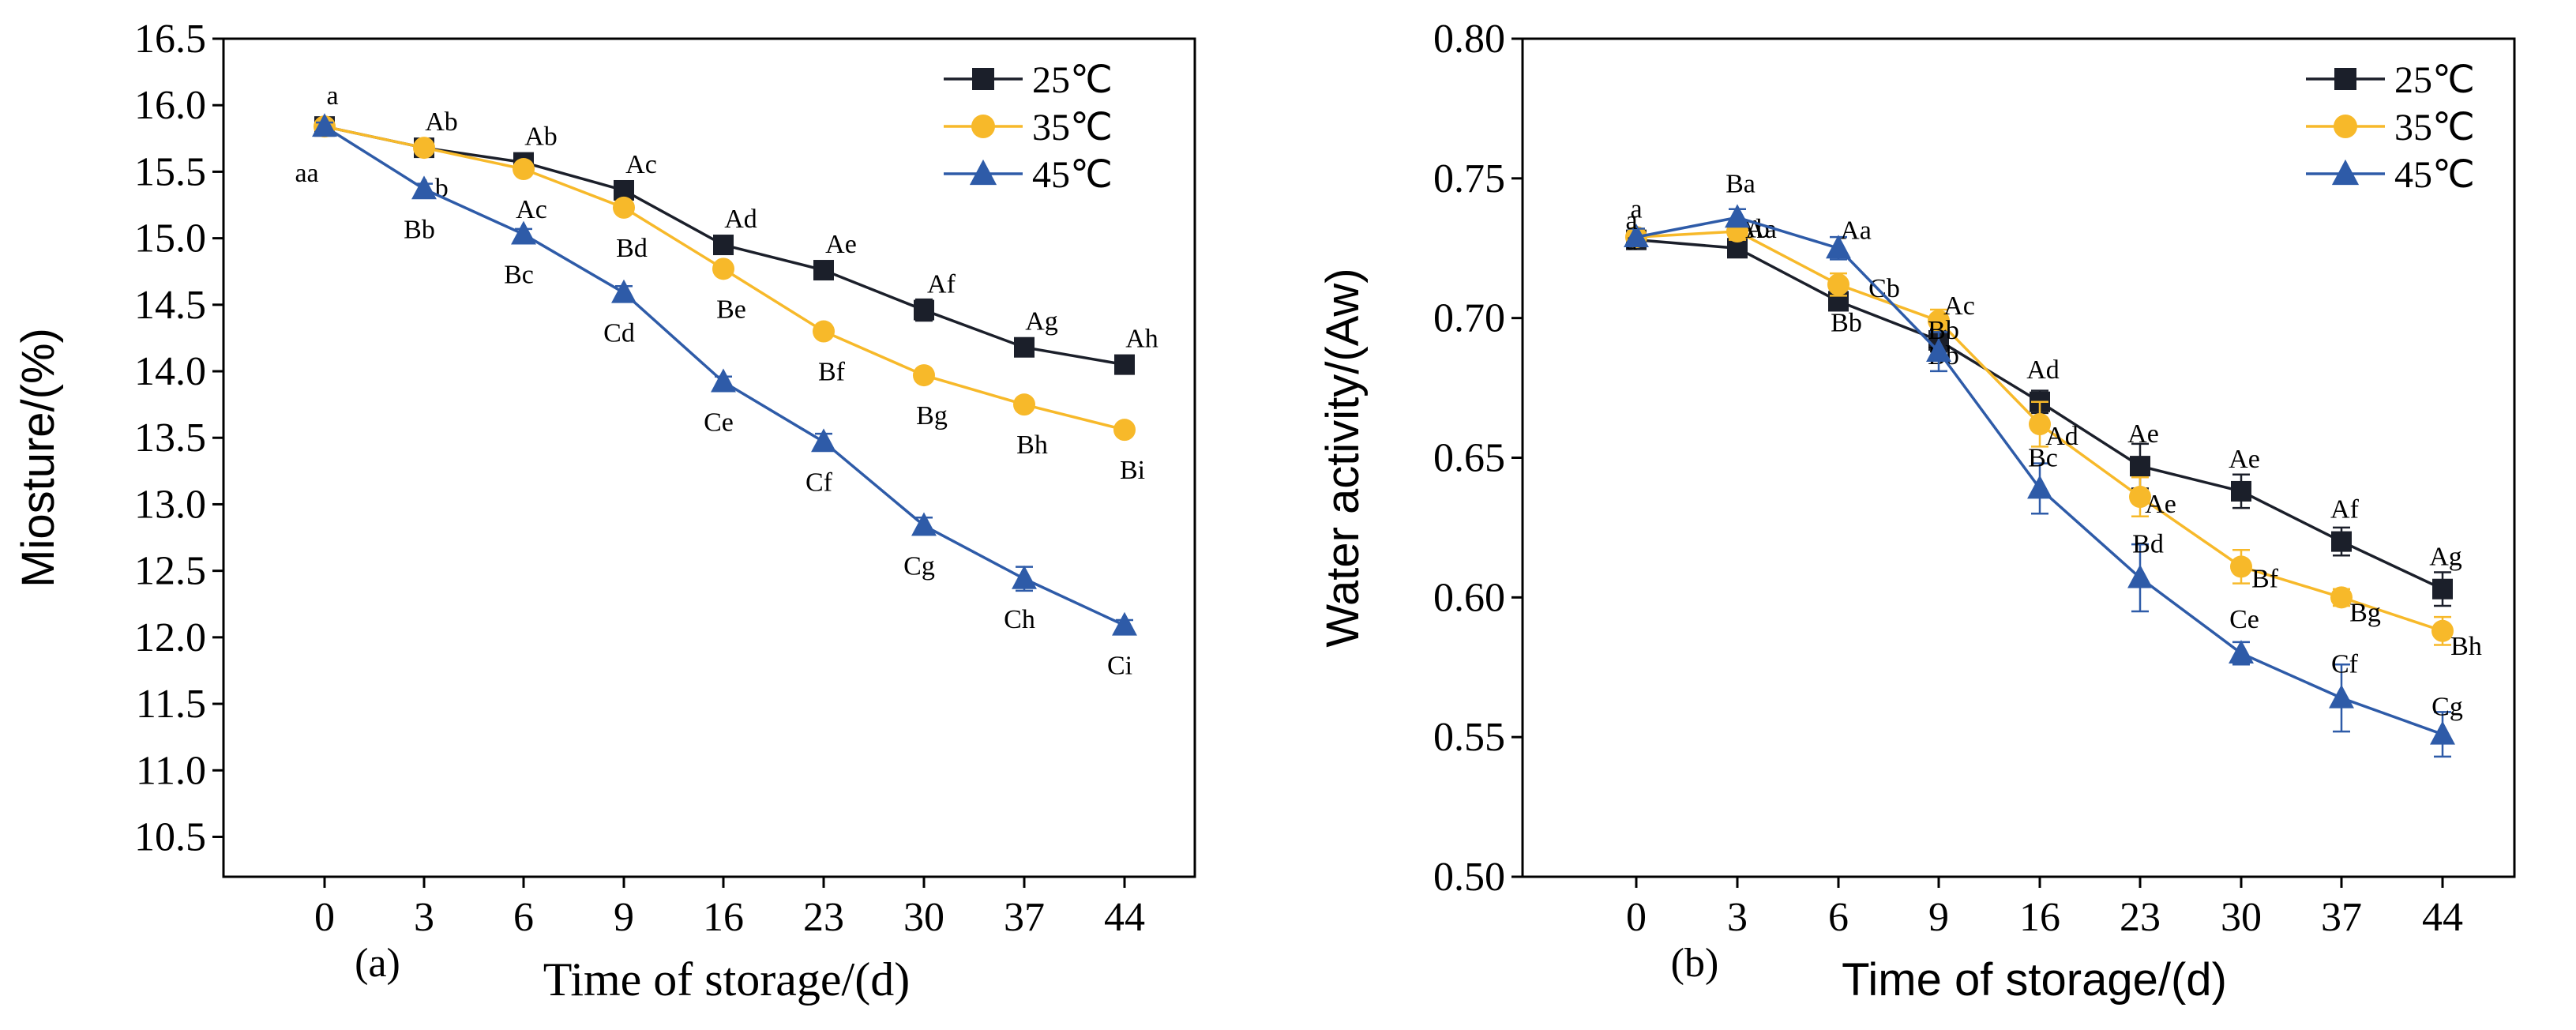  What do you see at coordinates (1740, 183) in the screenshot?
I see `data-label: Ba` at bounding box center [1740, 183].